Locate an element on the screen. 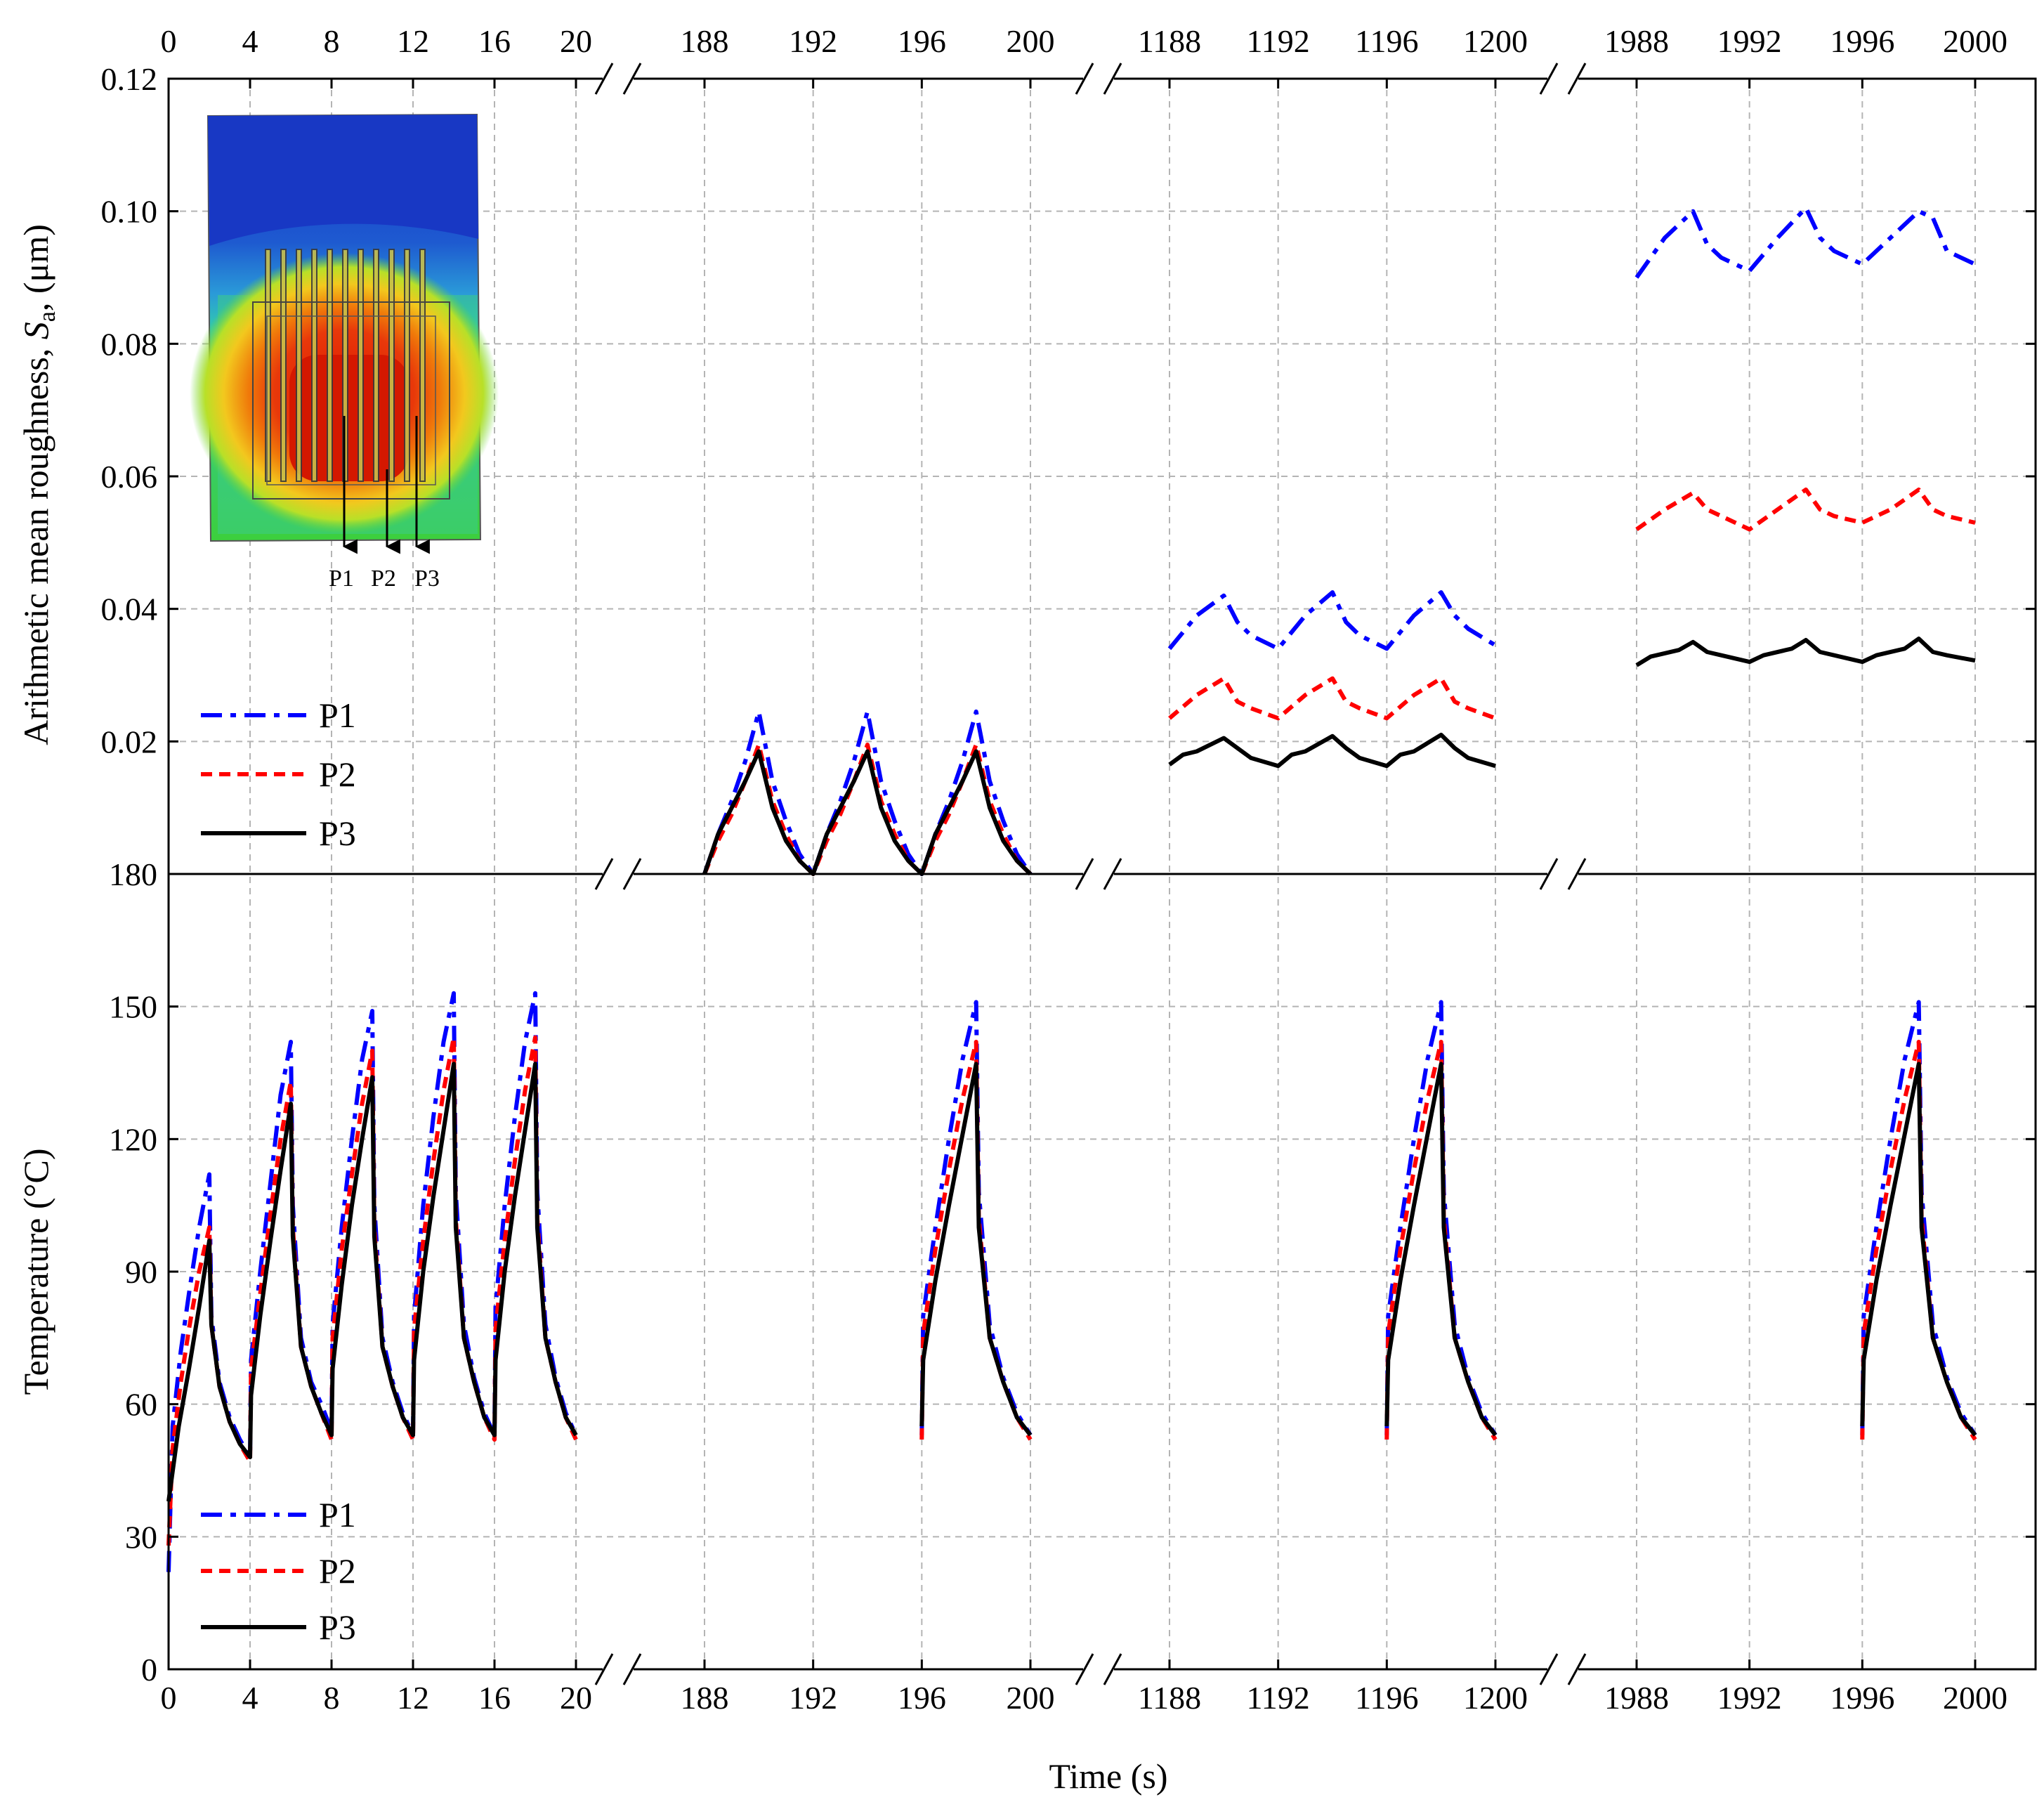 This screenshot has width=2044, height=1814. x-tick-label-top: 8 is located at coordinates (332, 41).